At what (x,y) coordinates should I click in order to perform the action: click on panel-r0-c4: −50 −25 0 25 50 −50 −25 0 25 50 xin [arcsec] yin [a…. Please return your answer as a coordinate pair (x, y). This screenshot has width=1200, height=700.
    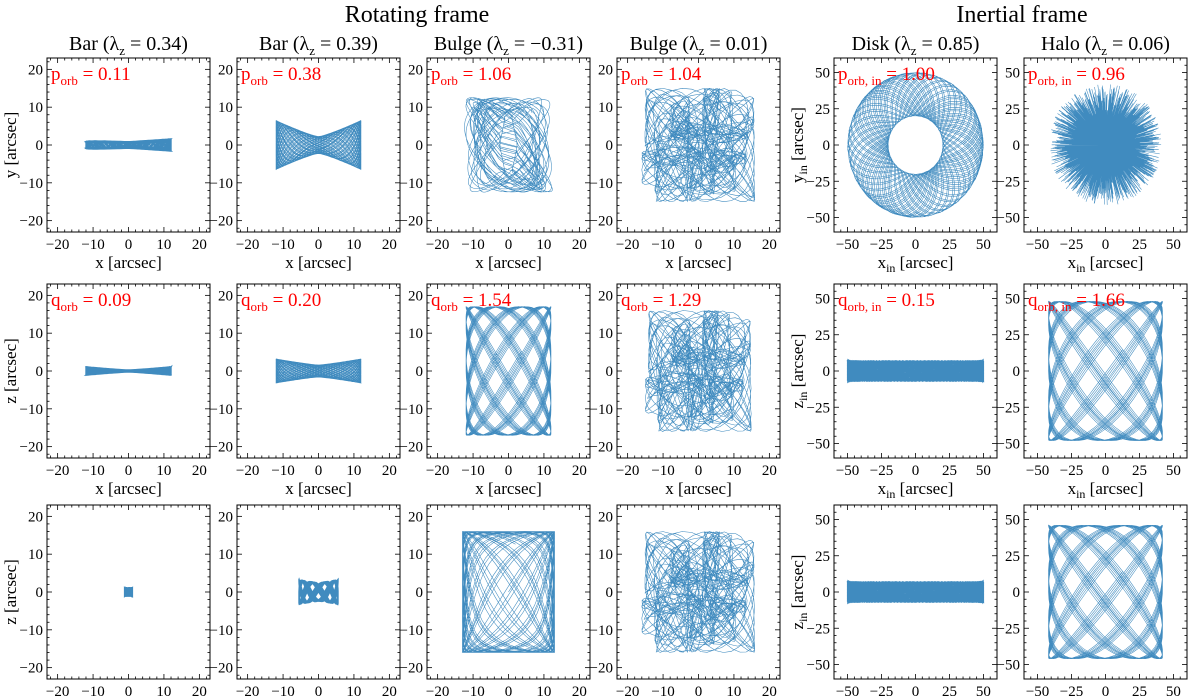
    Looking at the image, I should click on (893, 154).